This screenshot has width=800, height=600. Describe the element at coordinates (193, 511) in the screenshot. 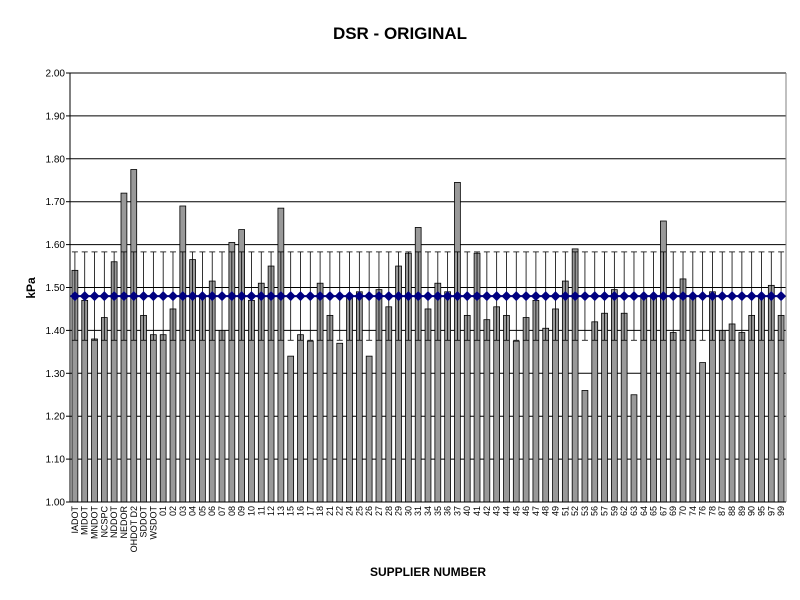

I see `x-tick-label: 04` at that location.